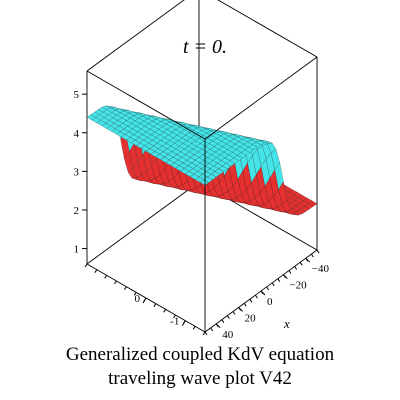 This screenshot has height=400, width=400. I want to click on caption-line-1: Generalized coupled KdV equation, so click(200, 354).